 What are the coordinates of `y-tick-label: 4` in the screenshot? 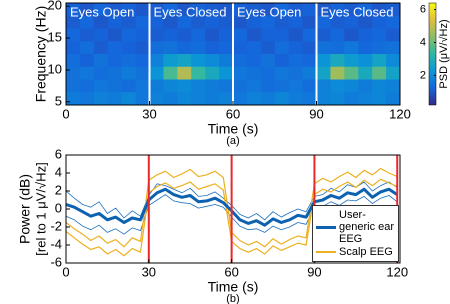 It's located at (58, 171).